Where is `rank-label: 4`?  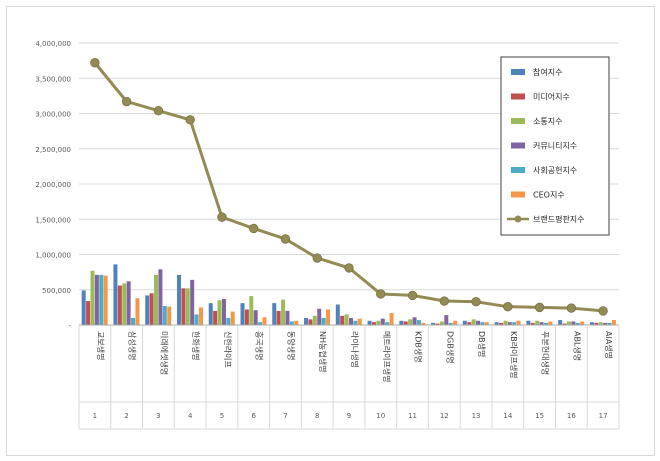
rank-label: 4 is located at coordinates (190, 416).